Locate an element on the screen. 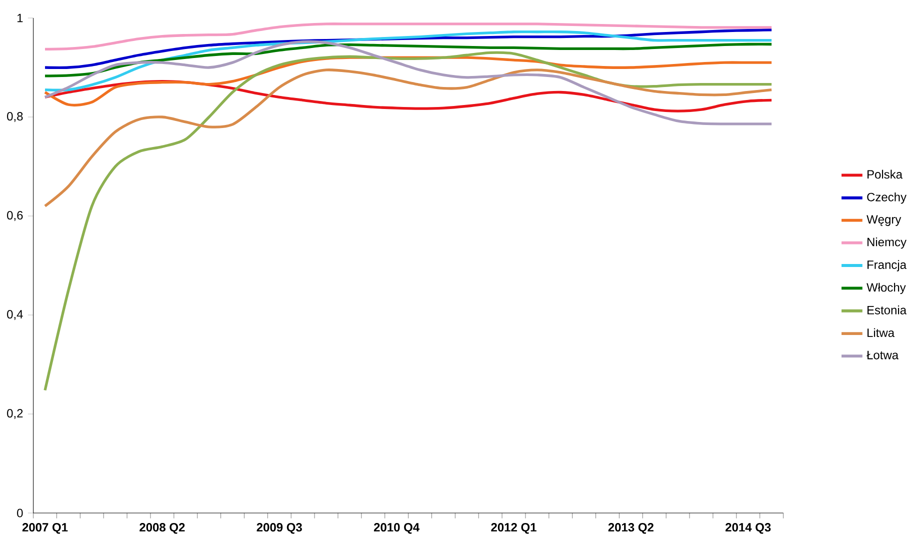 Image resolution: width=920 pixels, height=537 pixels. legend-label: Węgry is located at coordinates (884, 220).